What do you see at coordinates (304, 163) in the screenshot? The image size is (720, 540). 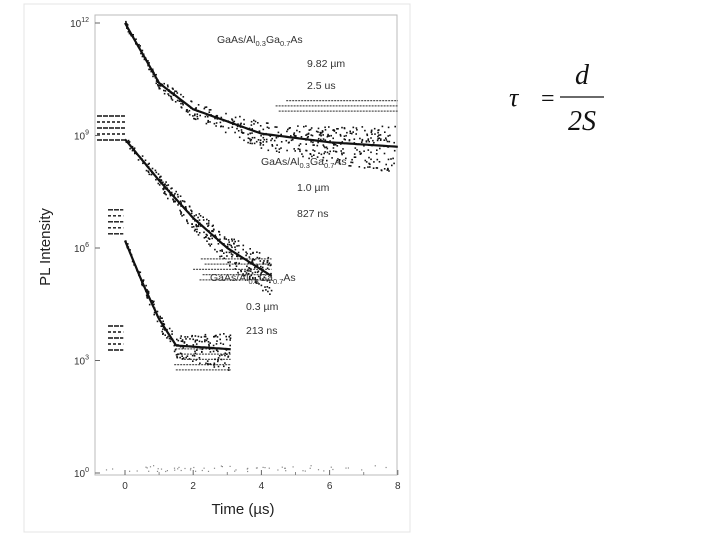 I see `annotation-label-series-1: GaAs/Al0.3Ga0.7As` at bounding box center [304, 163].